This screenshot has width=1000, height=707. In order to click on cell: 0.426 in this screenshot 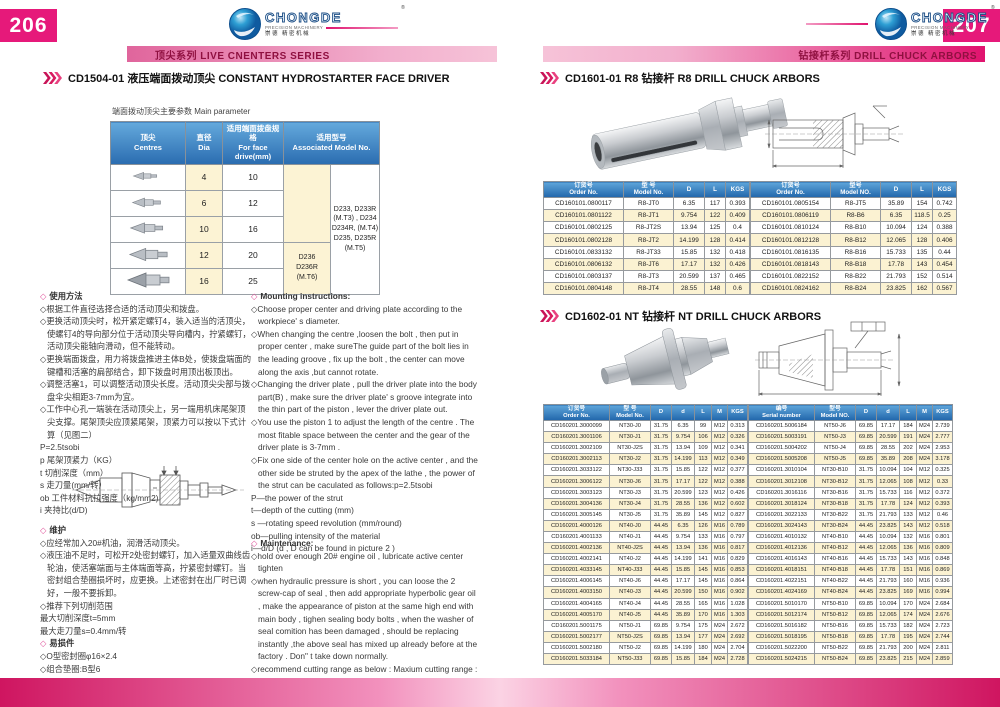, I will do `click(737, 264)`.